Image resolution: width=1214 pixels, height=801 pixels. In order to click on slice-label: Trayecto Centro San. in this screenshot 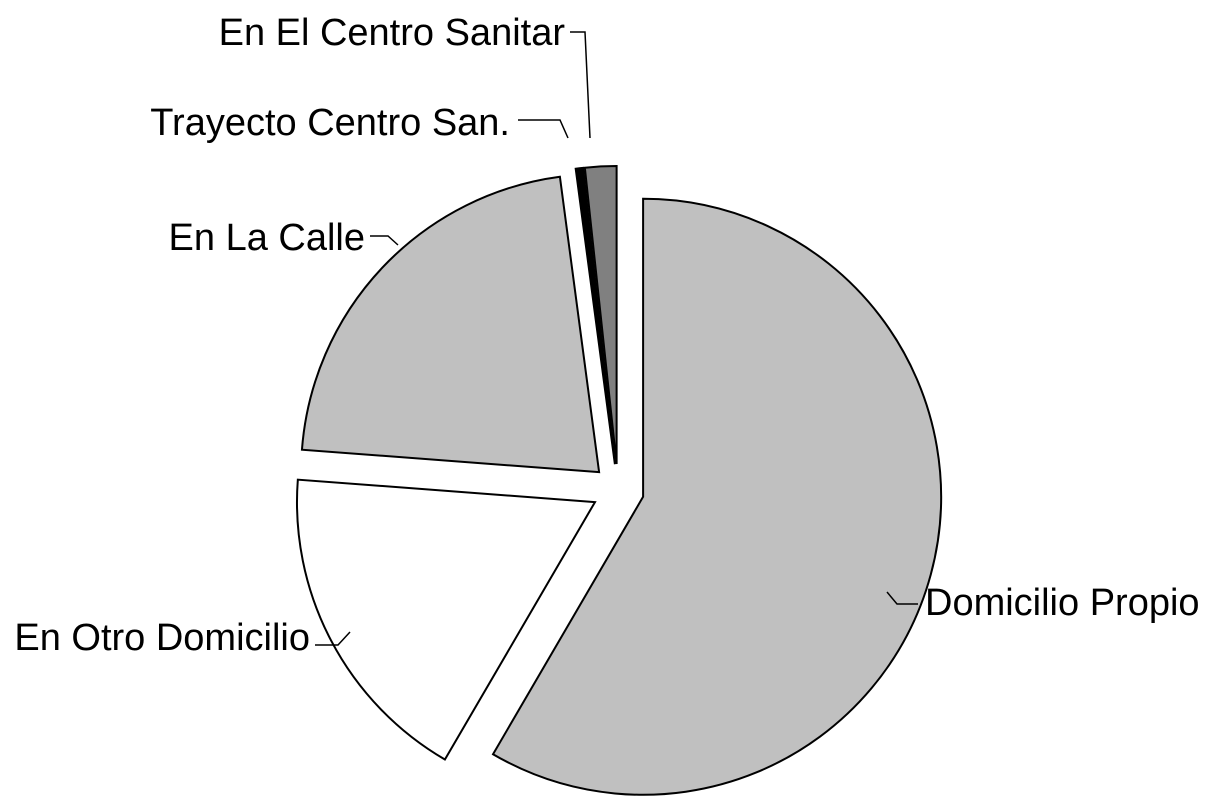, I will do `click(330, 123)`.